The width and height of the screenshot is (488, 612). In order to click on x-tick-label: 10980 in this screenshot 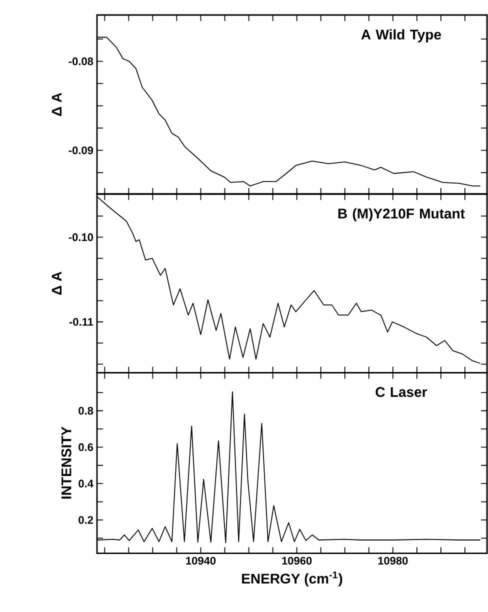, I will do `click(393, 560)`.